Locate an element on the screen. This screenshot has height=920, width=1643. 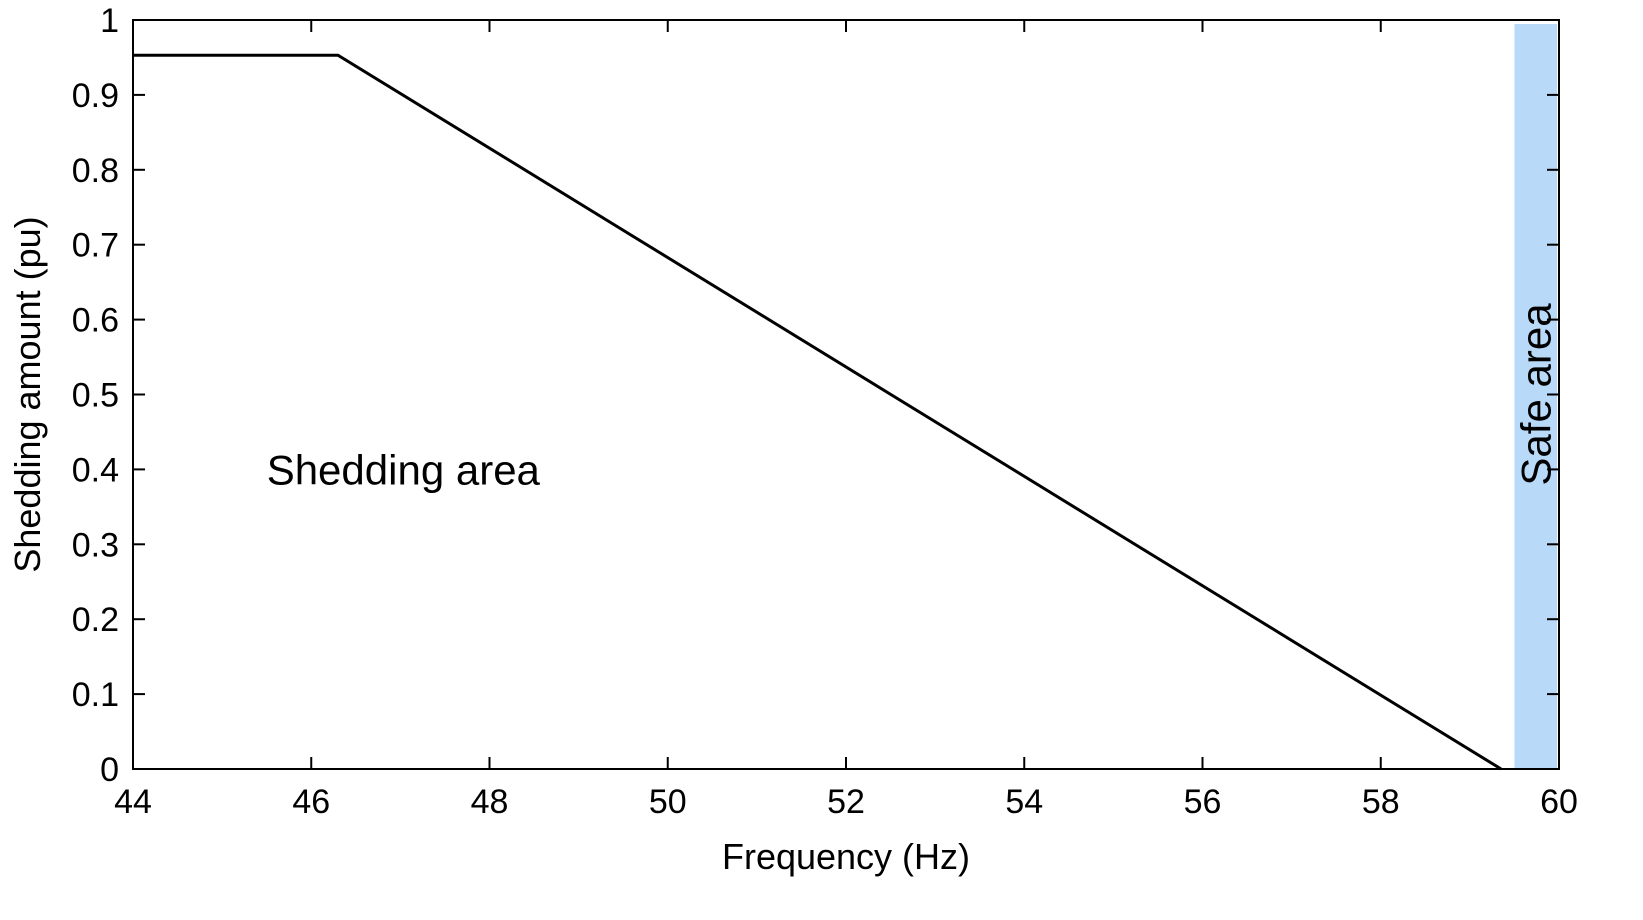
y-tick-label: 0.1 is located at coordinates (95, 695).